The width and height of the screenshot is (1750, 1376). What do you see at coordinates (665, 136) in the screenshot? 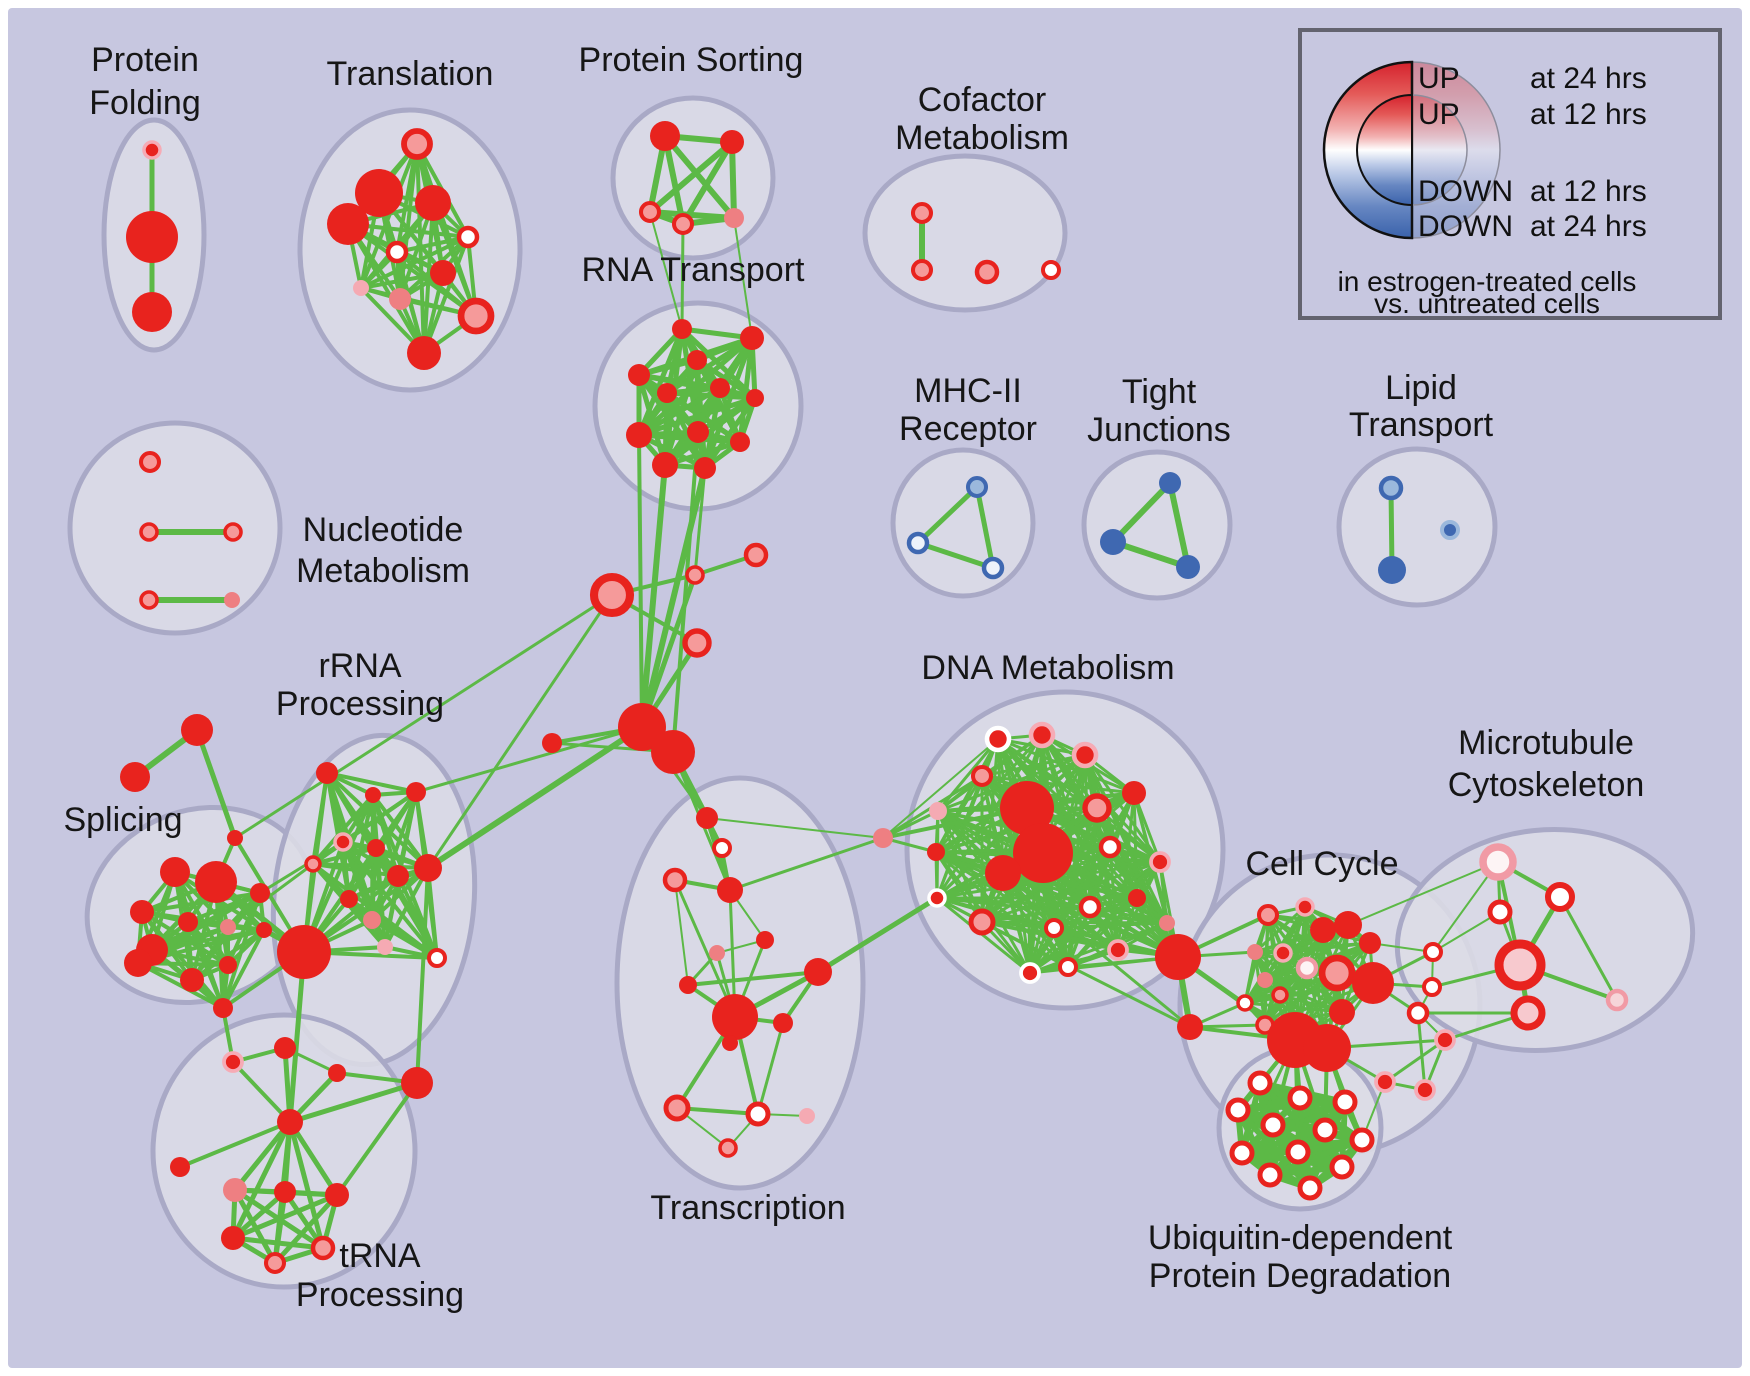
I see `network-node-s0` at bounding box center [665, 136].